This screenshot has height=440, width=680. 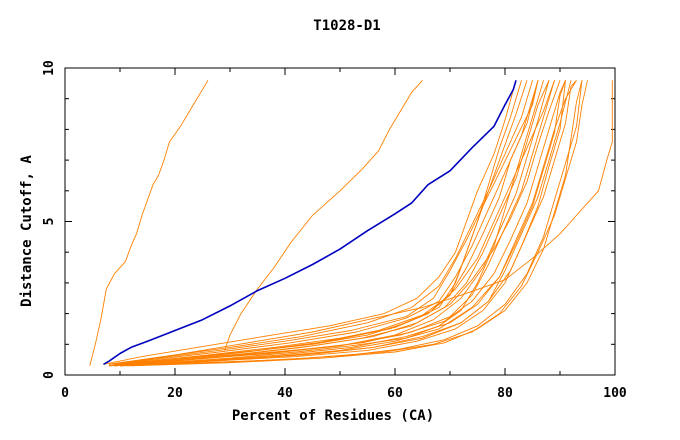 What do you see at coordinates (49, 375) in the screenshot?
I see `y-tick-label: 0` at bounding box center [49, 375].